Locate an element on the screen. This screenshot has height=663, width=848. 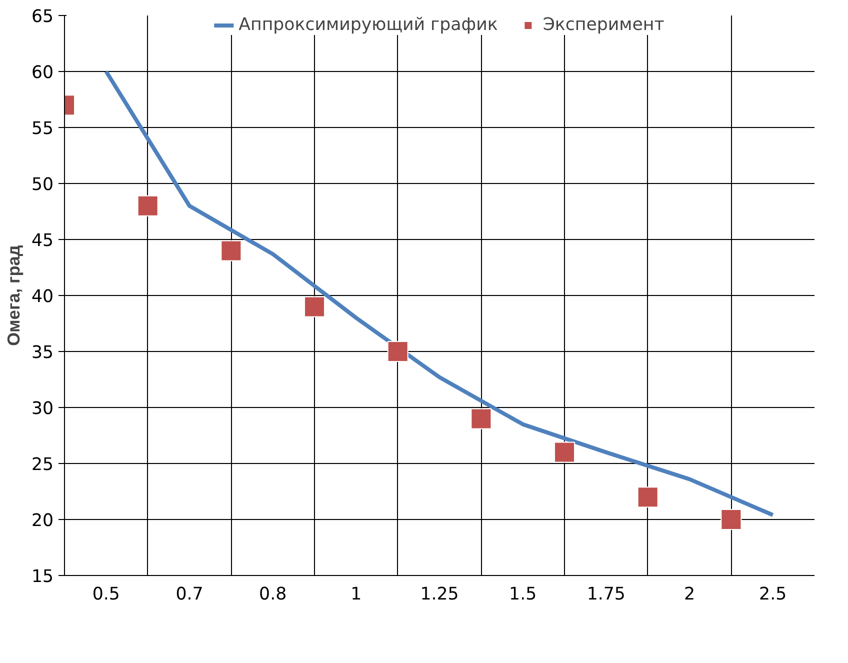
legend-label: Аппроксимирующий график is located at coordinates (368, 25).